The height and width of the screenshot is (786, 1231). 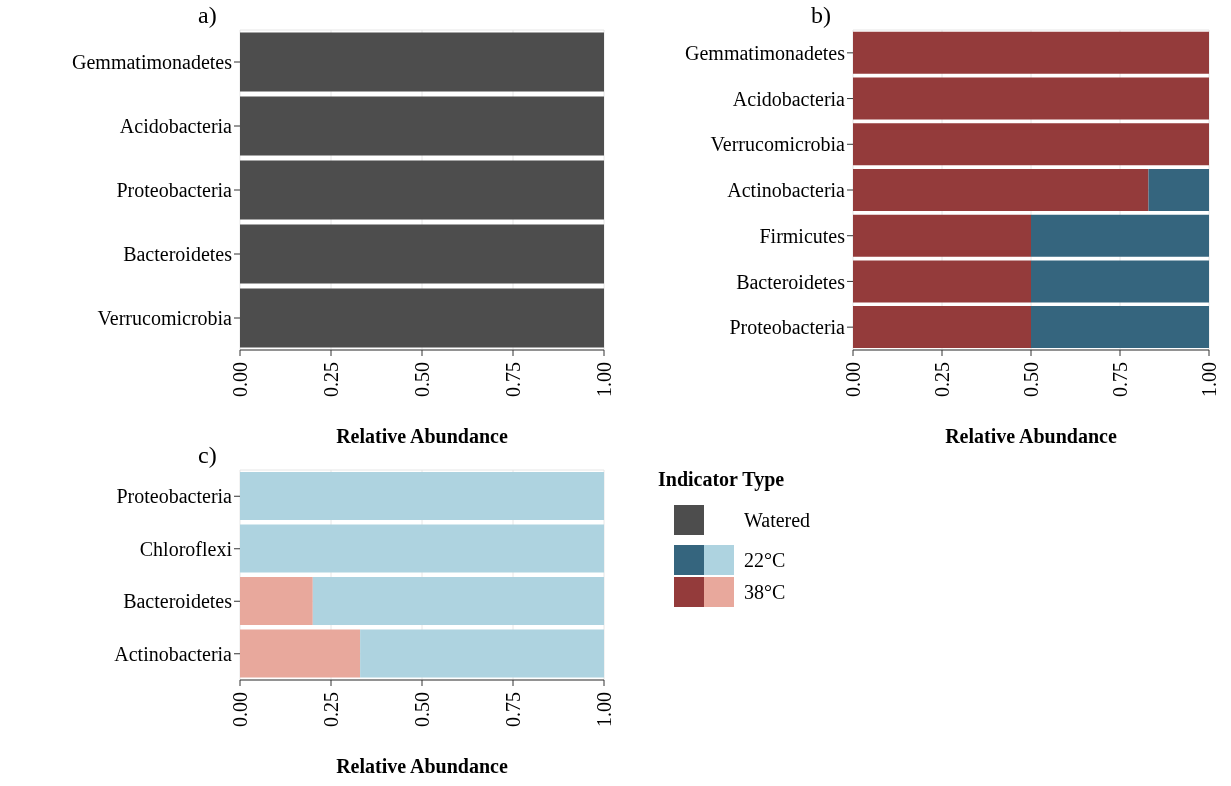 What do you see at coordinates (802, 235) in the screenshot?
I see `y-tick-label: Firmicutes` at bounding box center [802, 235].